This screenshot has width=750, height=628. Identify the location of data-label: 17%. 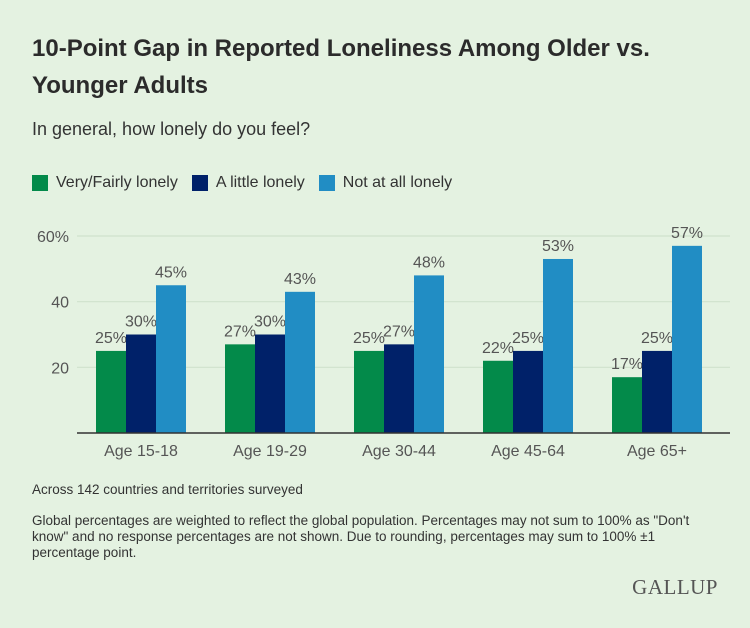
(627, 364).